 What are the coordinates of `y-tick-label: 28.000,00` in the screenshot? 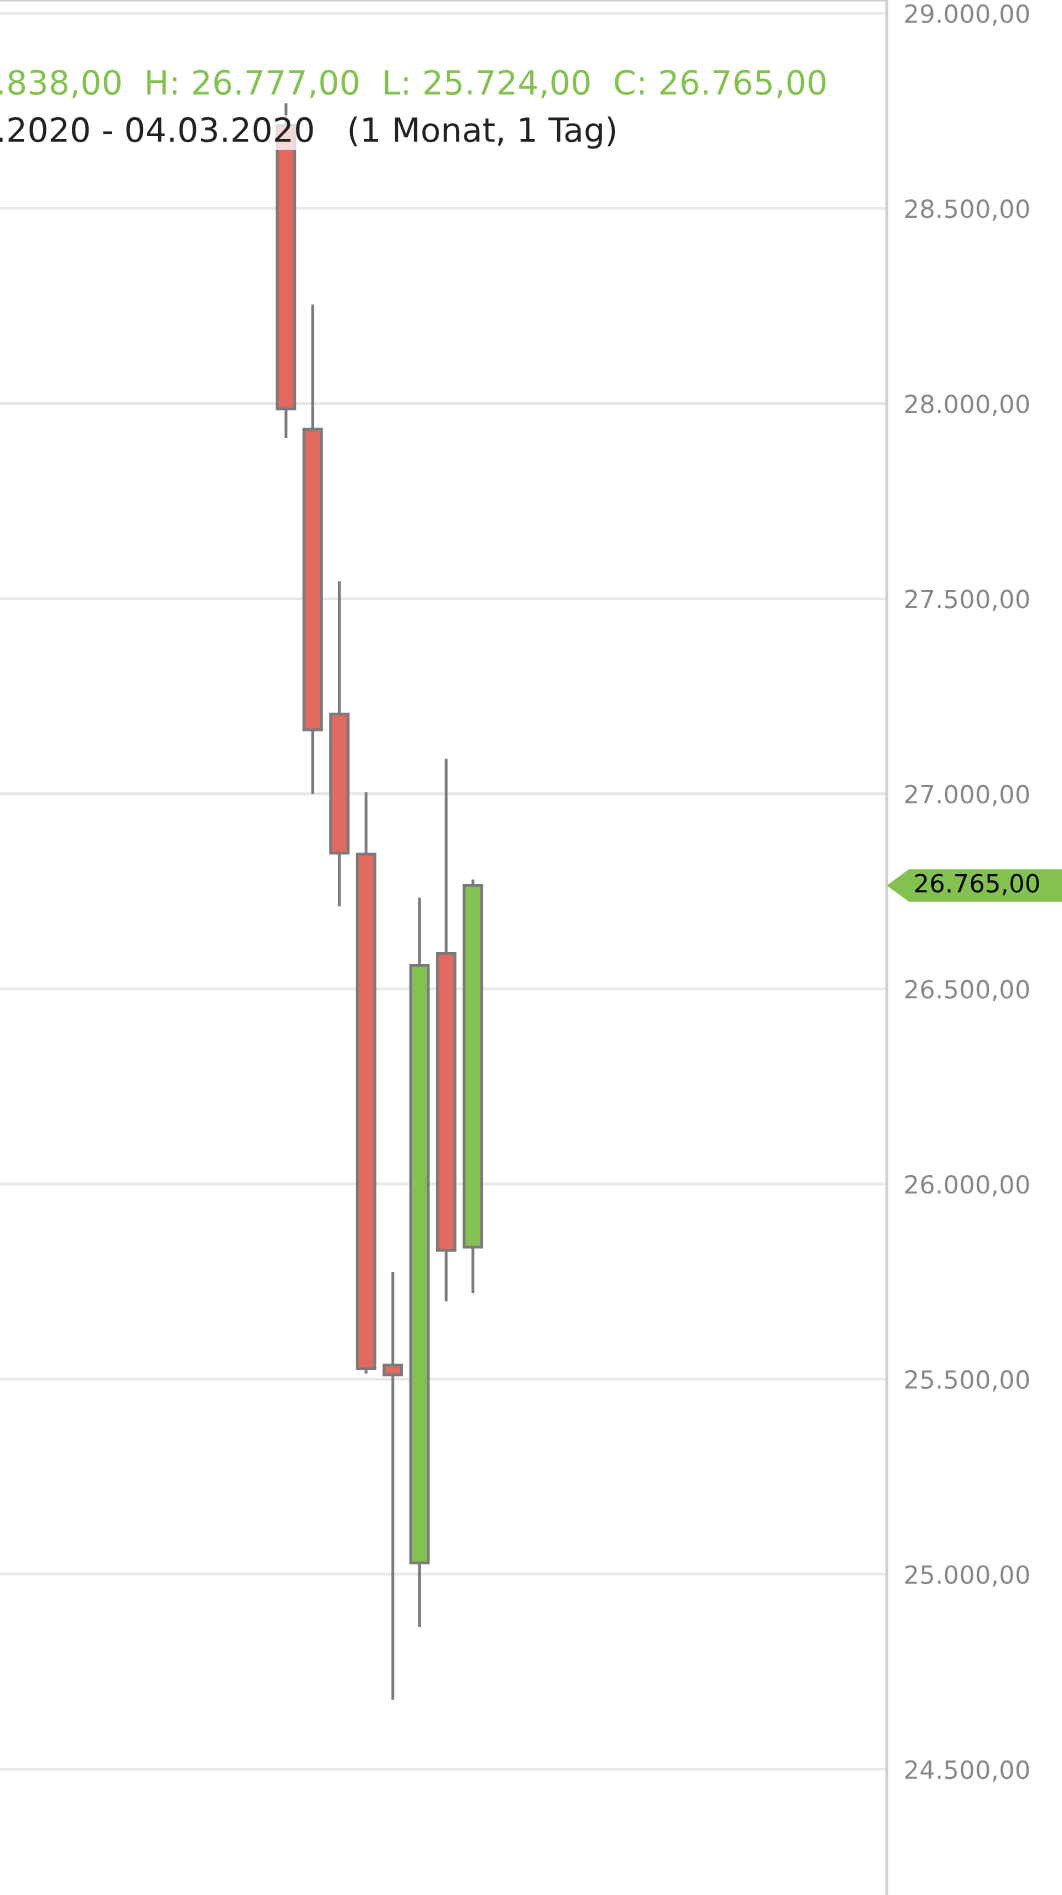 It's located at (967, 405).